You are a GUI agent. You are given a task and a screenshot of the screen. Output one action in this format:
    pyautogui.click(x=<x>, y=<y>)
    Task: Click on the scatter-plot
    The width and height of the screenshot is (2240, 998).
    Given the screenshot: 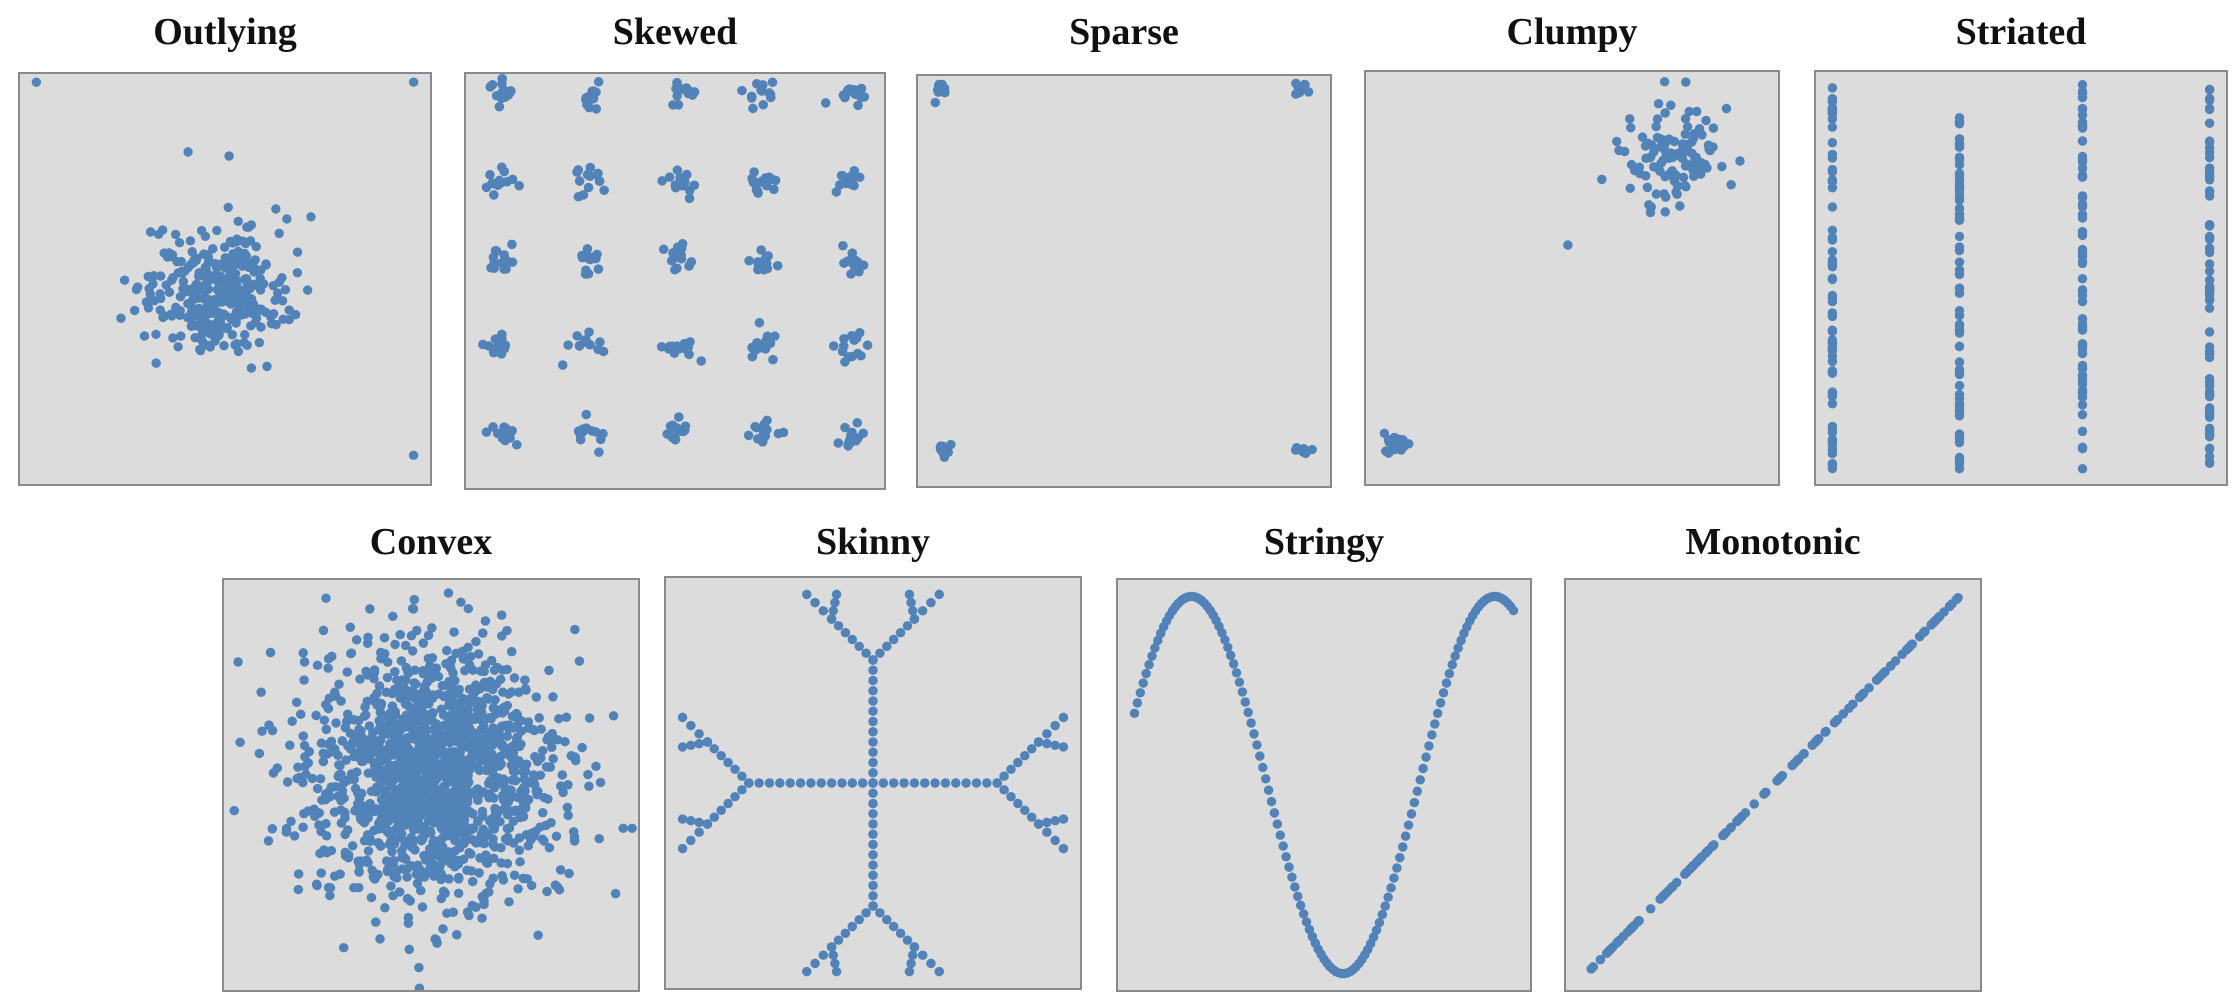 What is the action you would take?
    pyautogui.click(x=1324, y=785)
    